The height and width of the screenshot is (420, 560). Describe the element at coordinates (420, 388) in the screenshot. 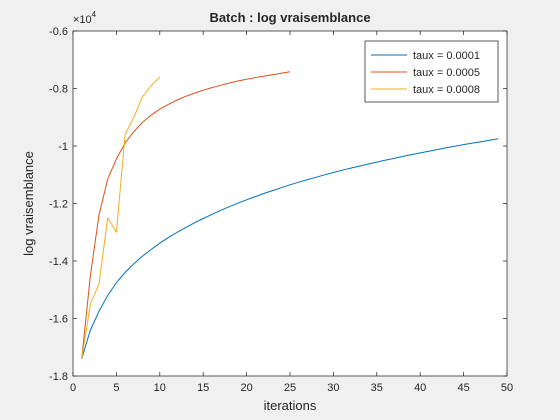

I see `x-tick-label: 40` at that location.